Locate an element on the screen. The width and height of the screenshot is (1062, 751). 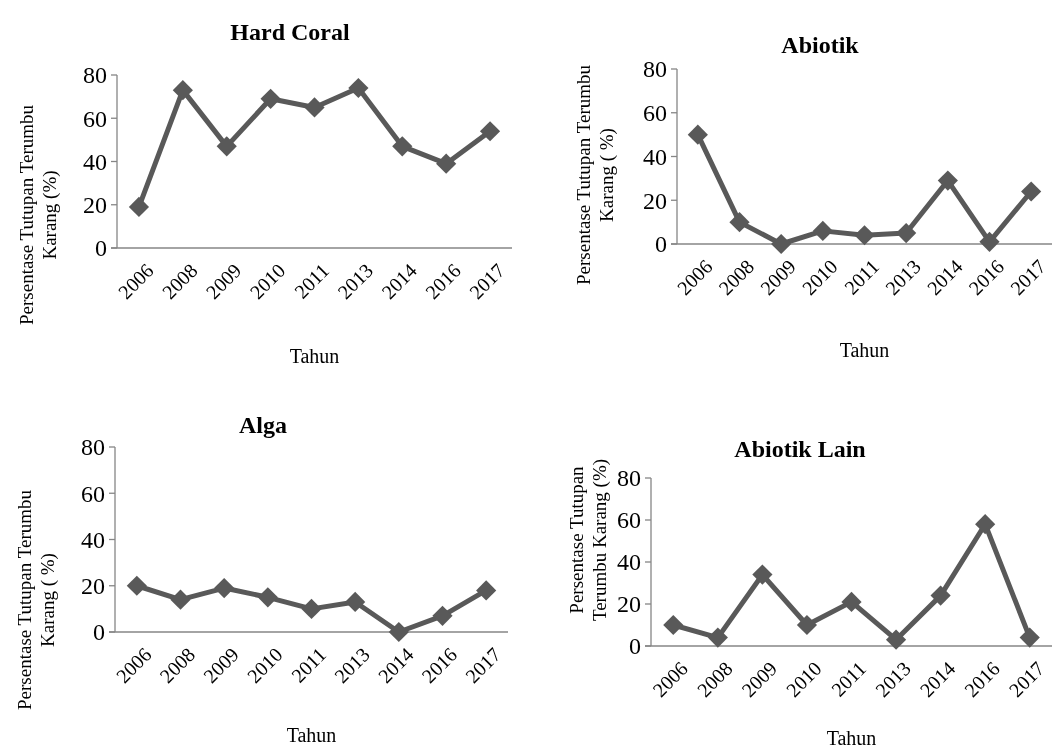
chart-title: Abiotik is located at coordinates (820, 45).